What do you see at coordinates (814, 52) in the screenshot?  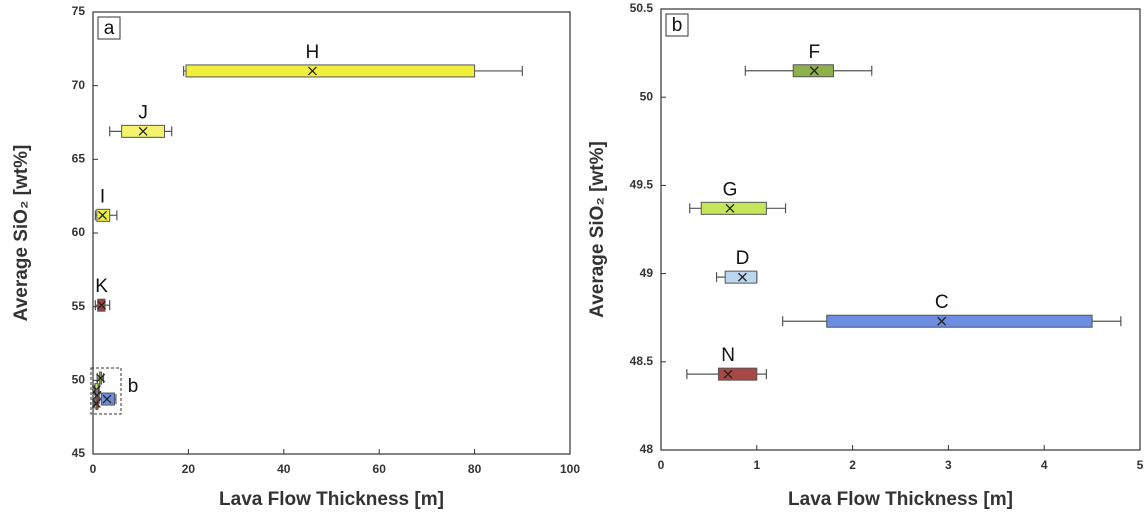 I see `box-label: F` at bounding box center [814, 52].